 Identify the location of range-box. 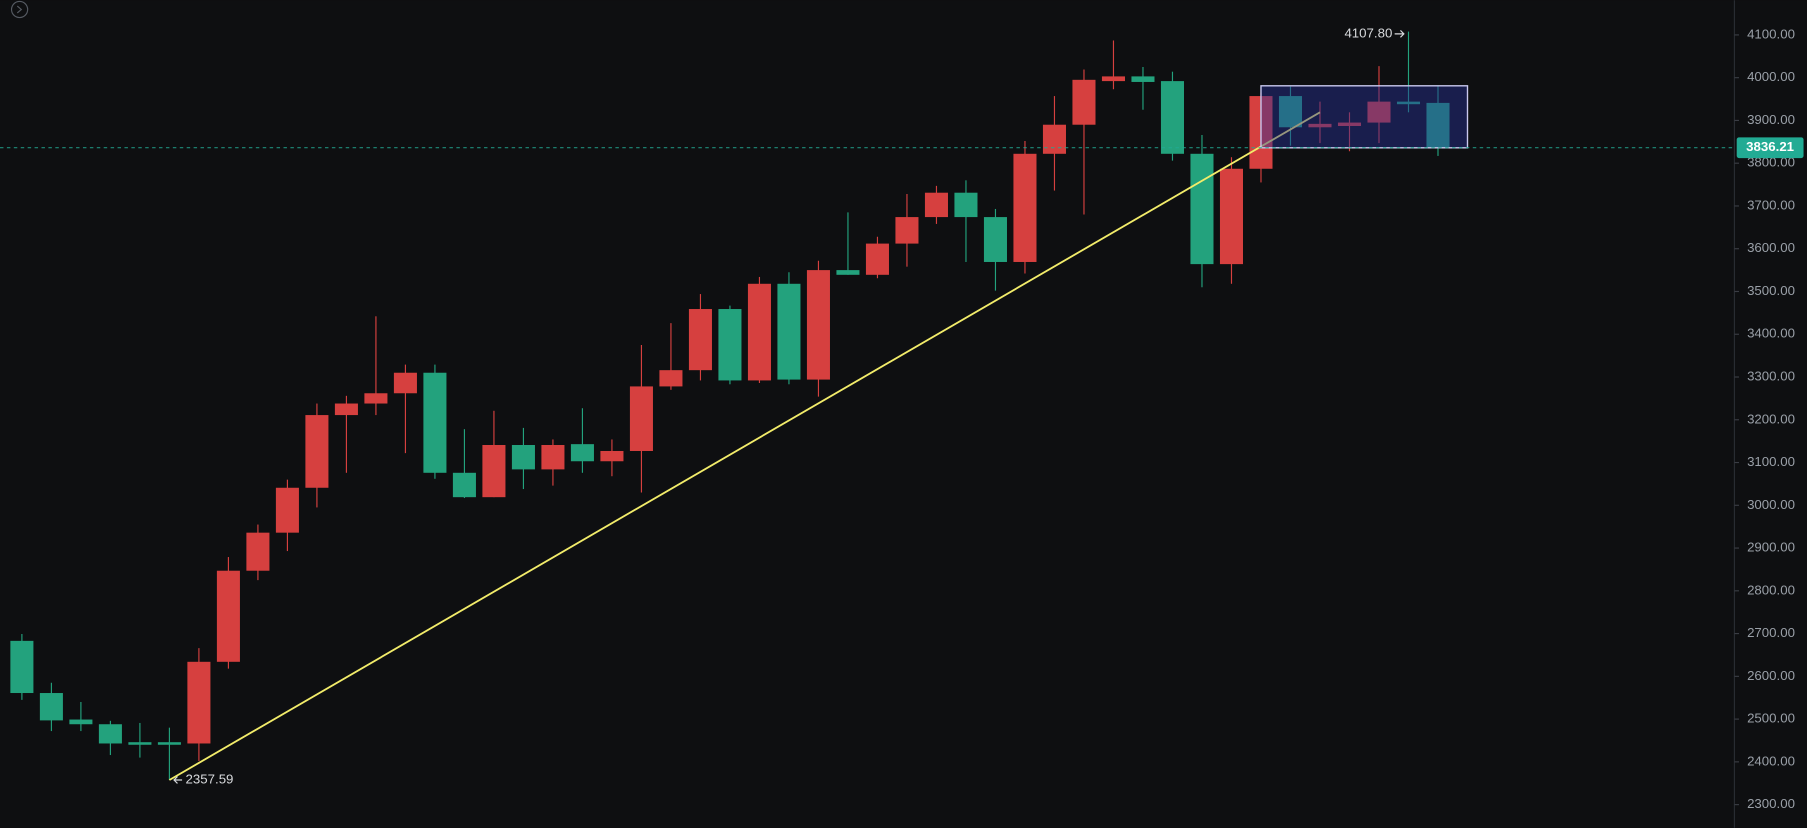
(1364, 117).